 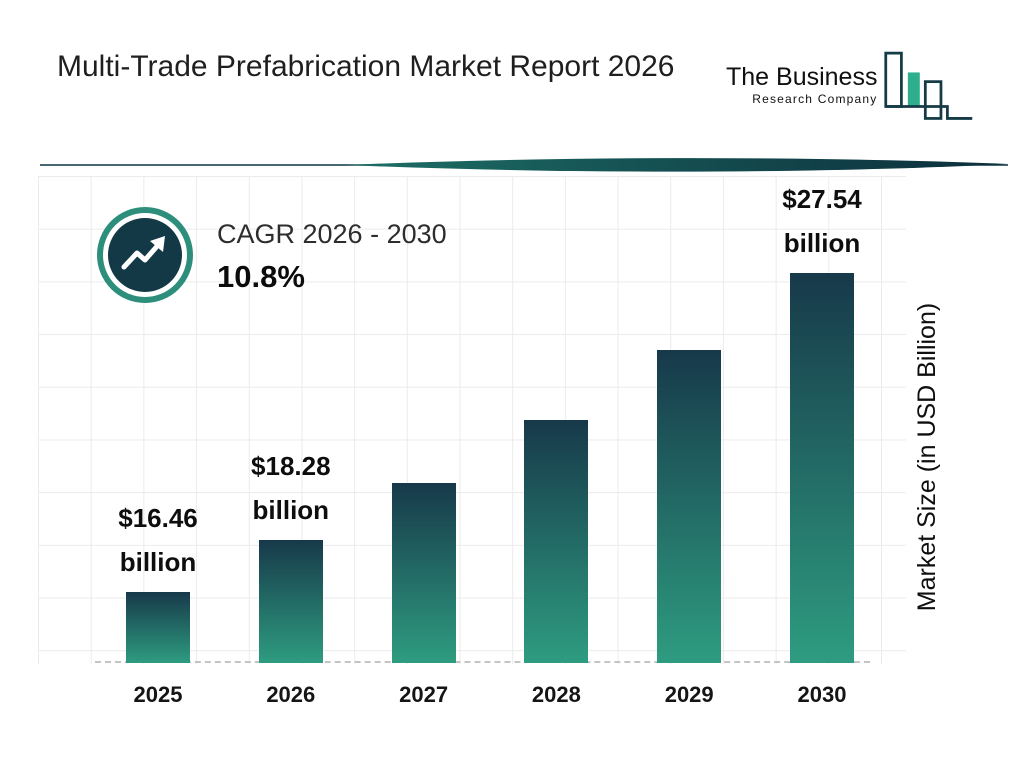 What do you see at coordinates (556, 694) in the screenshot?
I see `x-axis-label-2028: 2028` at bounding box center [556, 694].